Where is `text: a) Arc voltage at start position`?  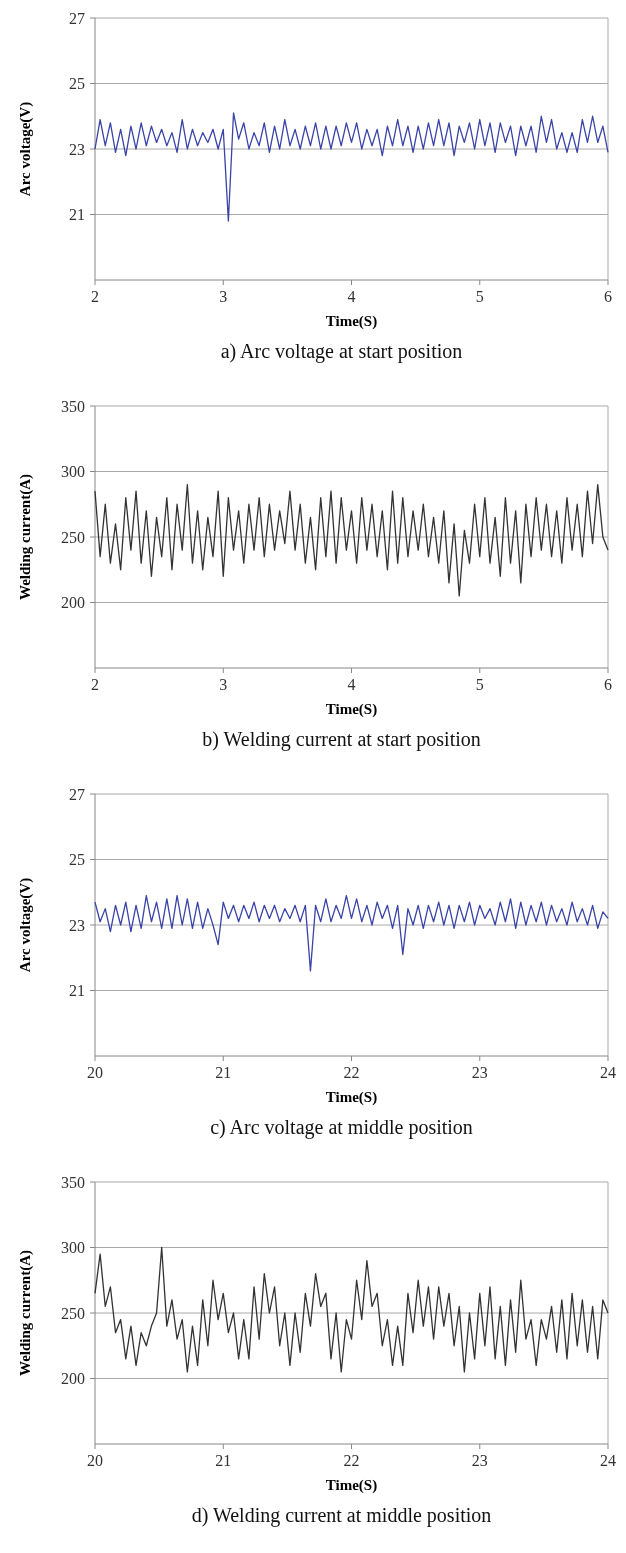
text: a) Arc voltage at start position is located at coordinates (341, 351).